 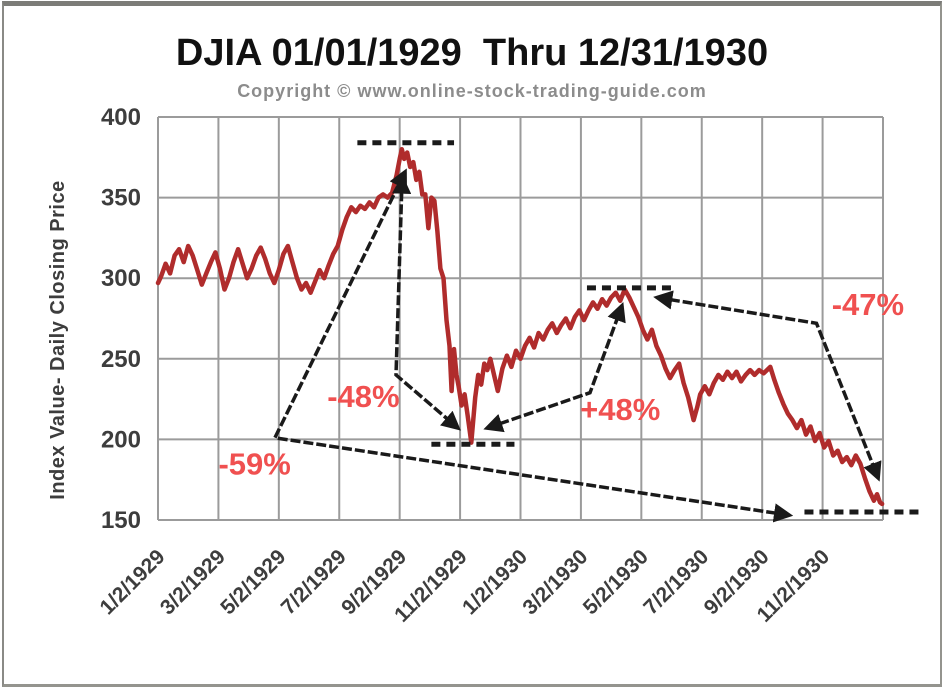 What do you see at coordinates (868, 304) in the screenshot?
I see `percent-label: -47%` at bounding box center [868, 304].